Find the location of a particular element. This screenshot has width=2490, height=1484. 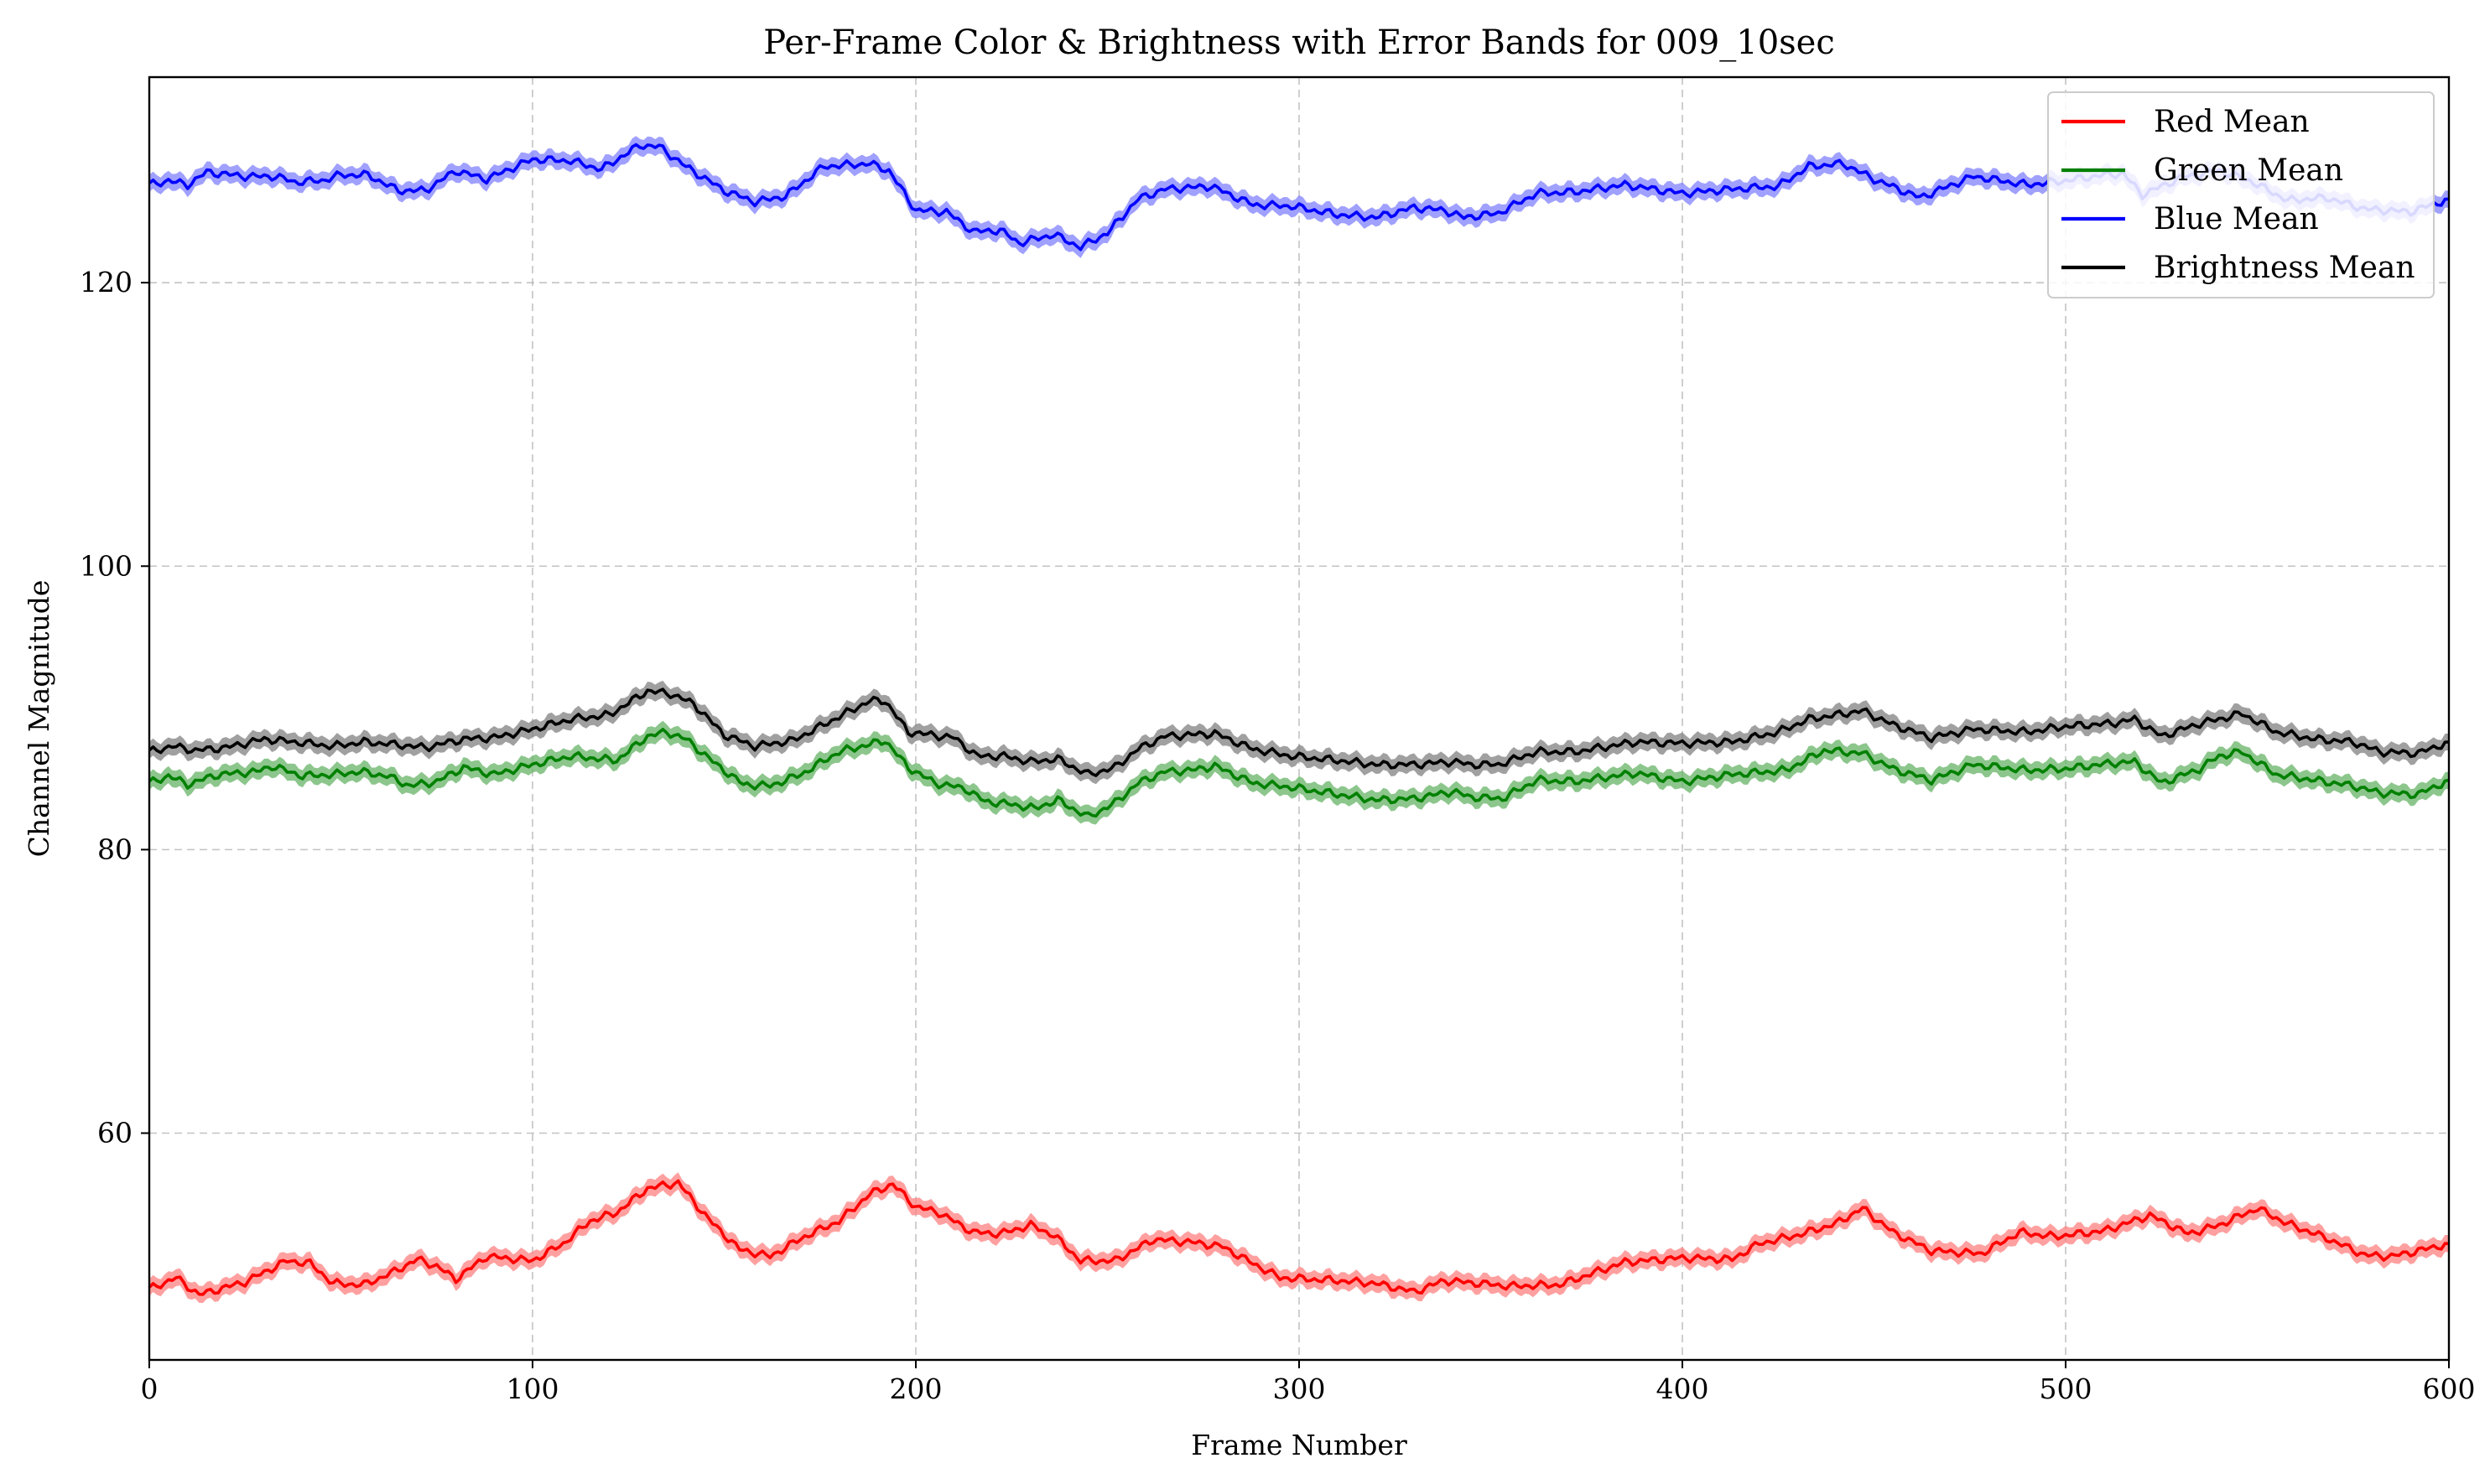

legend-box is located at coordinates (2241, 194).